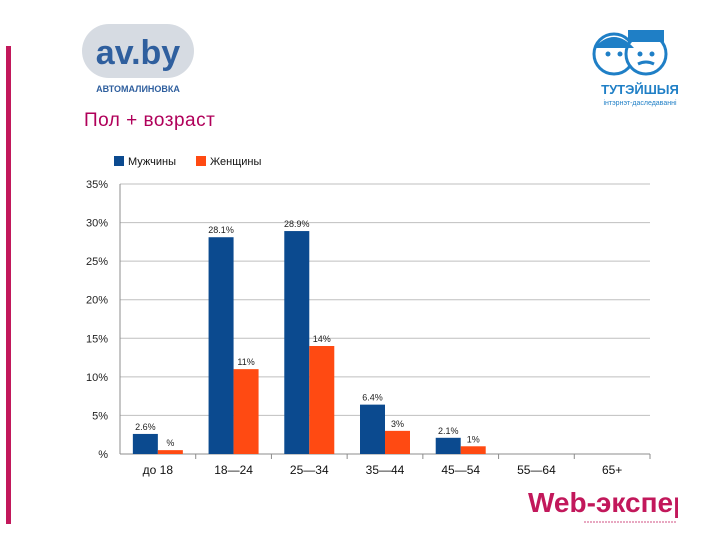 The width and height of the screenshot is (720, 540). I want to click on x-tick-label: 45—54, so click(460, 470).